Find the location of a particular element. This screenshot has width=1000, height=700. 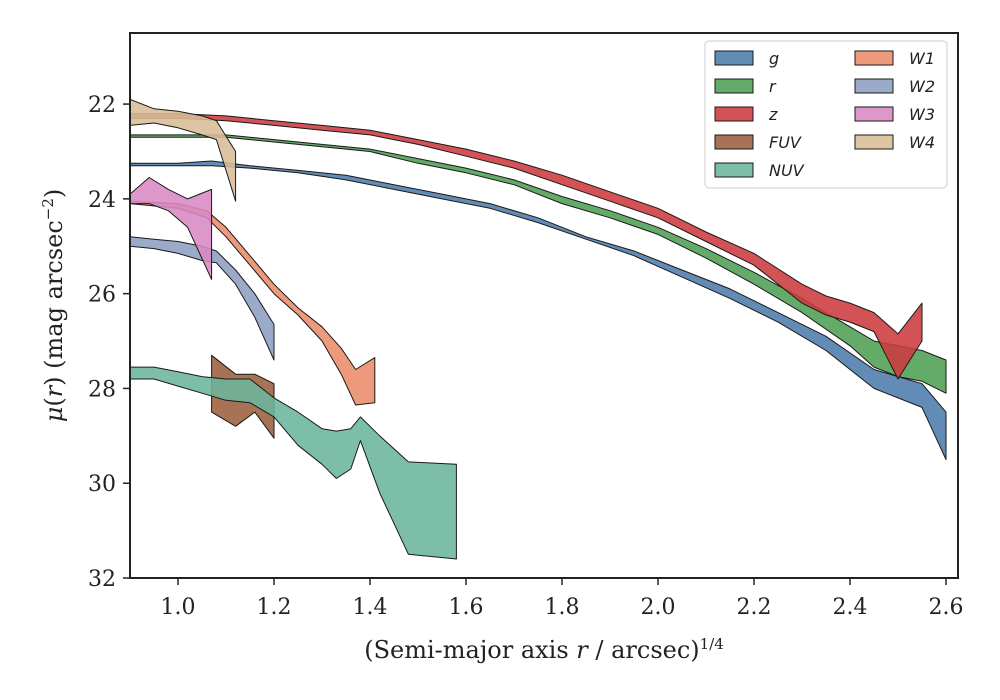

y-tick-label: 30 is located at coordinates (102, 484).